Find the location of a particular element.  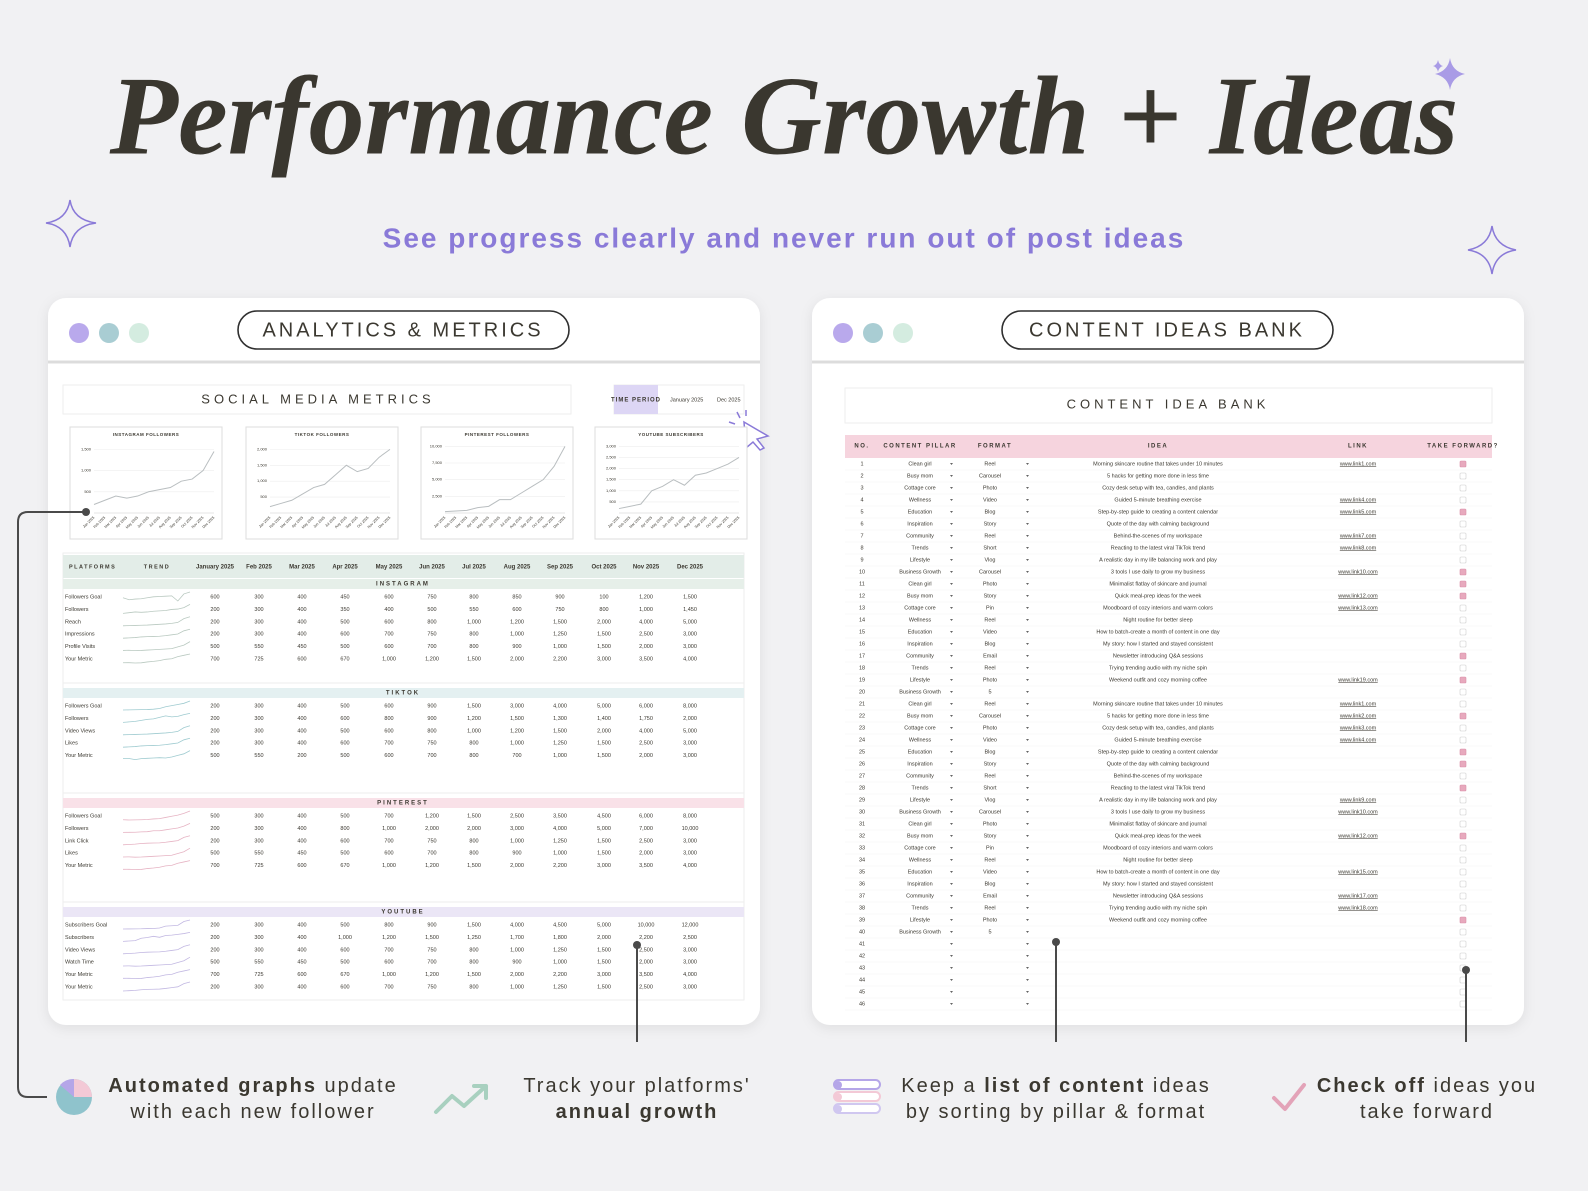

idea-no: 44 is located at coordinates (862, 980).